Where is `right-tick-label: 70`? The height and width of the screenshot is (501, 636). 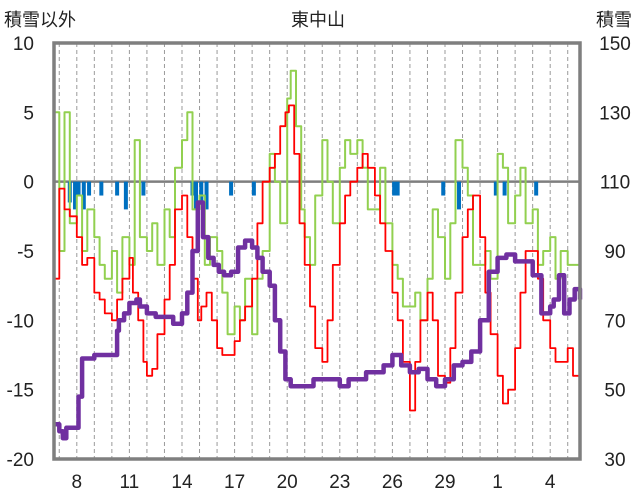
right-tick-label: 70 is located at coordinates (614, 321).